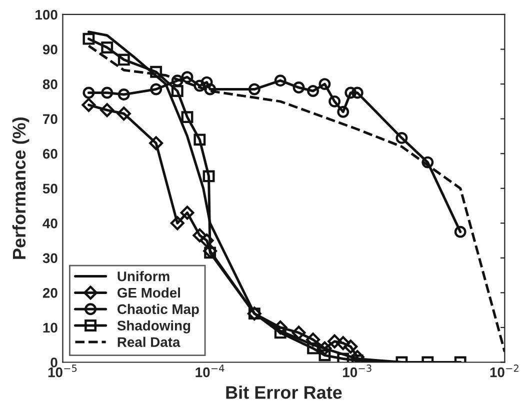 Image resolution: width=523 pixels, height=414 pixels. Describe the element at coordinates (504, 371) in the screenshot. I see `x-tick-label: 10$^{−2}$` at that location.